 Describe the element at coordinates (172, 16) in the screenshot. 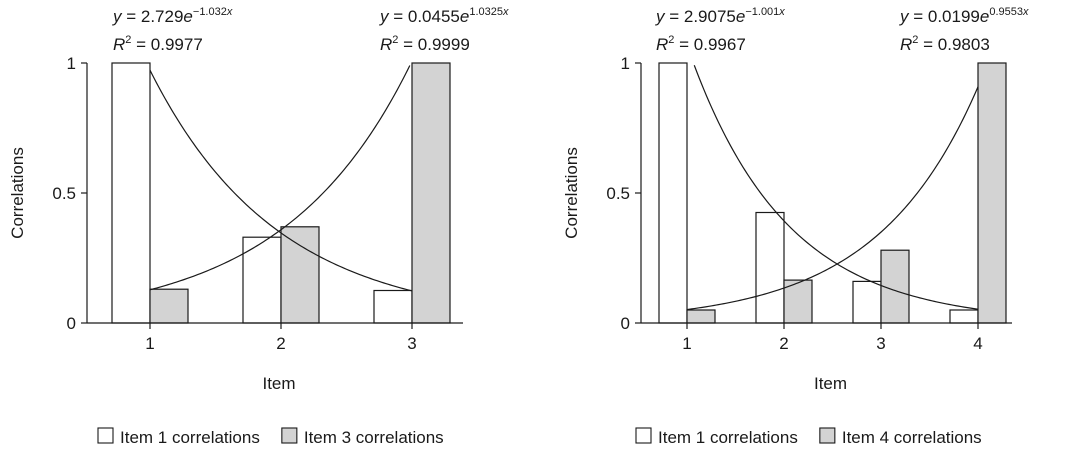

I see `trendline-equation-1: y = 2.729e−1.032x` at that location.